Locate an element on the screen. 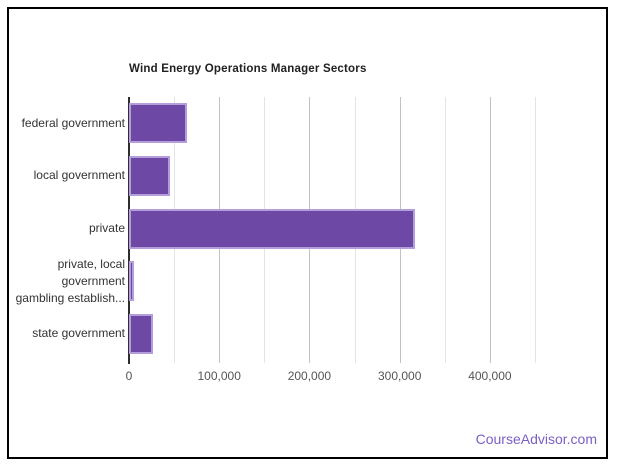  bar-private-local-government-gambling-establish is located at coordinates (131, 281).